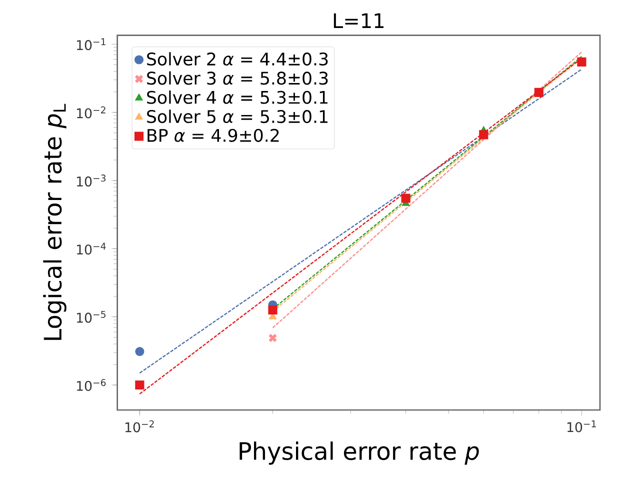 This screenshot has width=628, height=498. I want to click on legend-label: Solver 2 α = 4.4±0.3, so click(237, 59).